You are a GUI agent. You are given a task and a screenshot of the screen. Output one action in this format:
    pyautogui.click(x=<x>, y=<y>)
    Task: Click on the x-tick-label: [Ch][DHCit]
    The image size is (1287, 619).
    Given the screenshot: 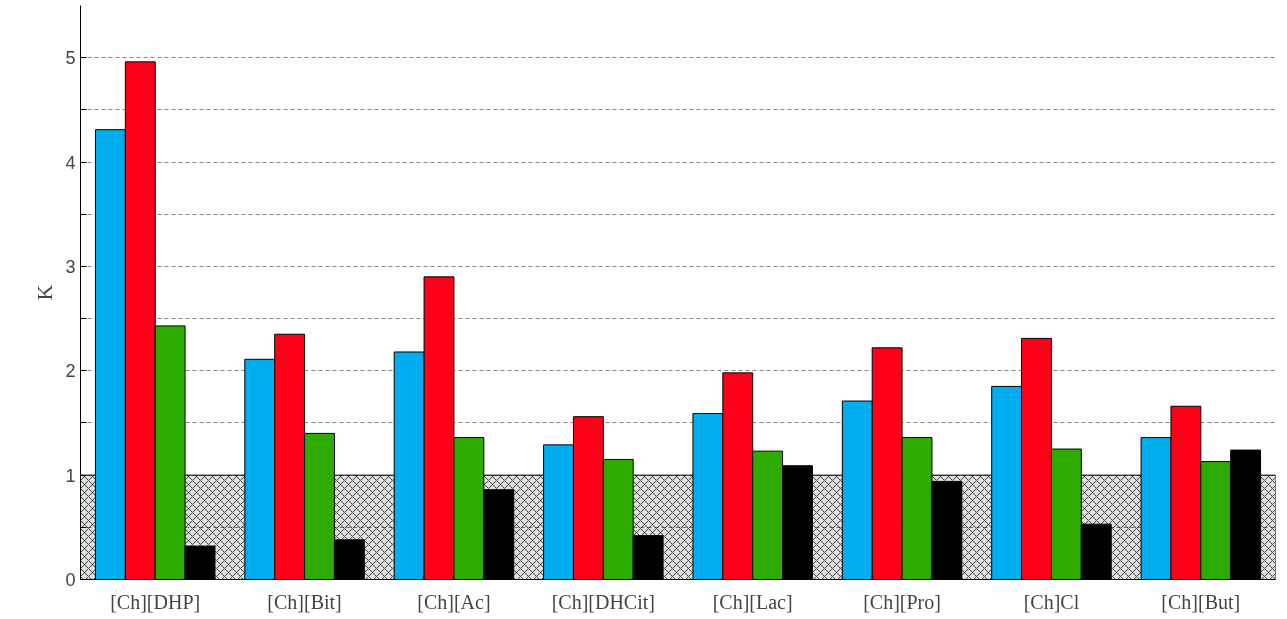 What is the action you would take?
    pyautogui.click(x=603, y=601)
    